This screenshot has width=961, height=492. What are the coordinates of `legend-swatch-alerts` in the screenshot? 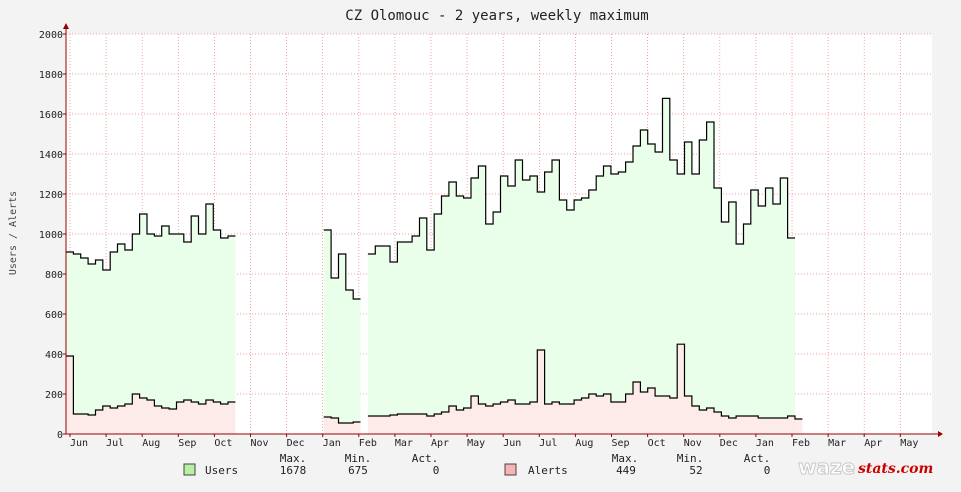 It's located at (510, 469).